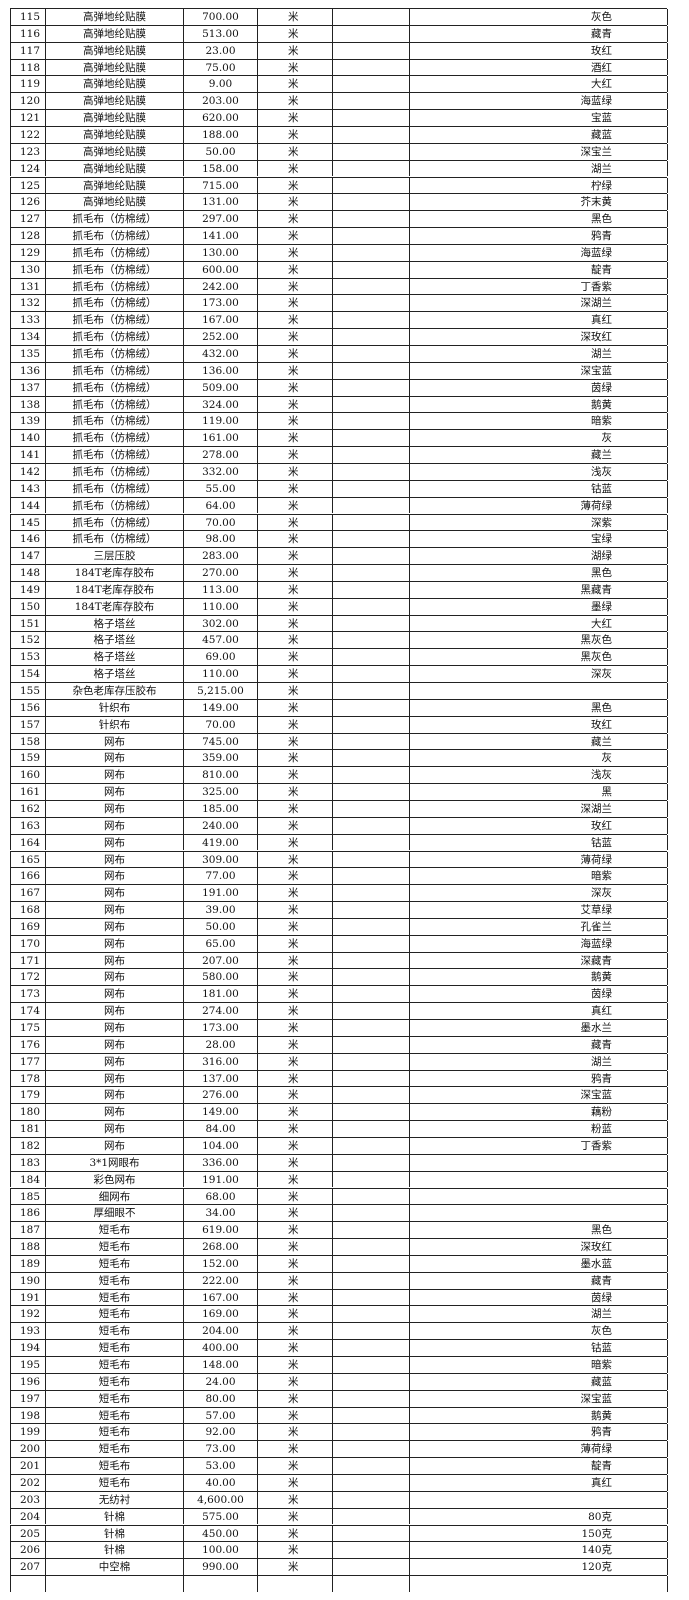  I want to click on color: 湖兰, so click(539, 168).